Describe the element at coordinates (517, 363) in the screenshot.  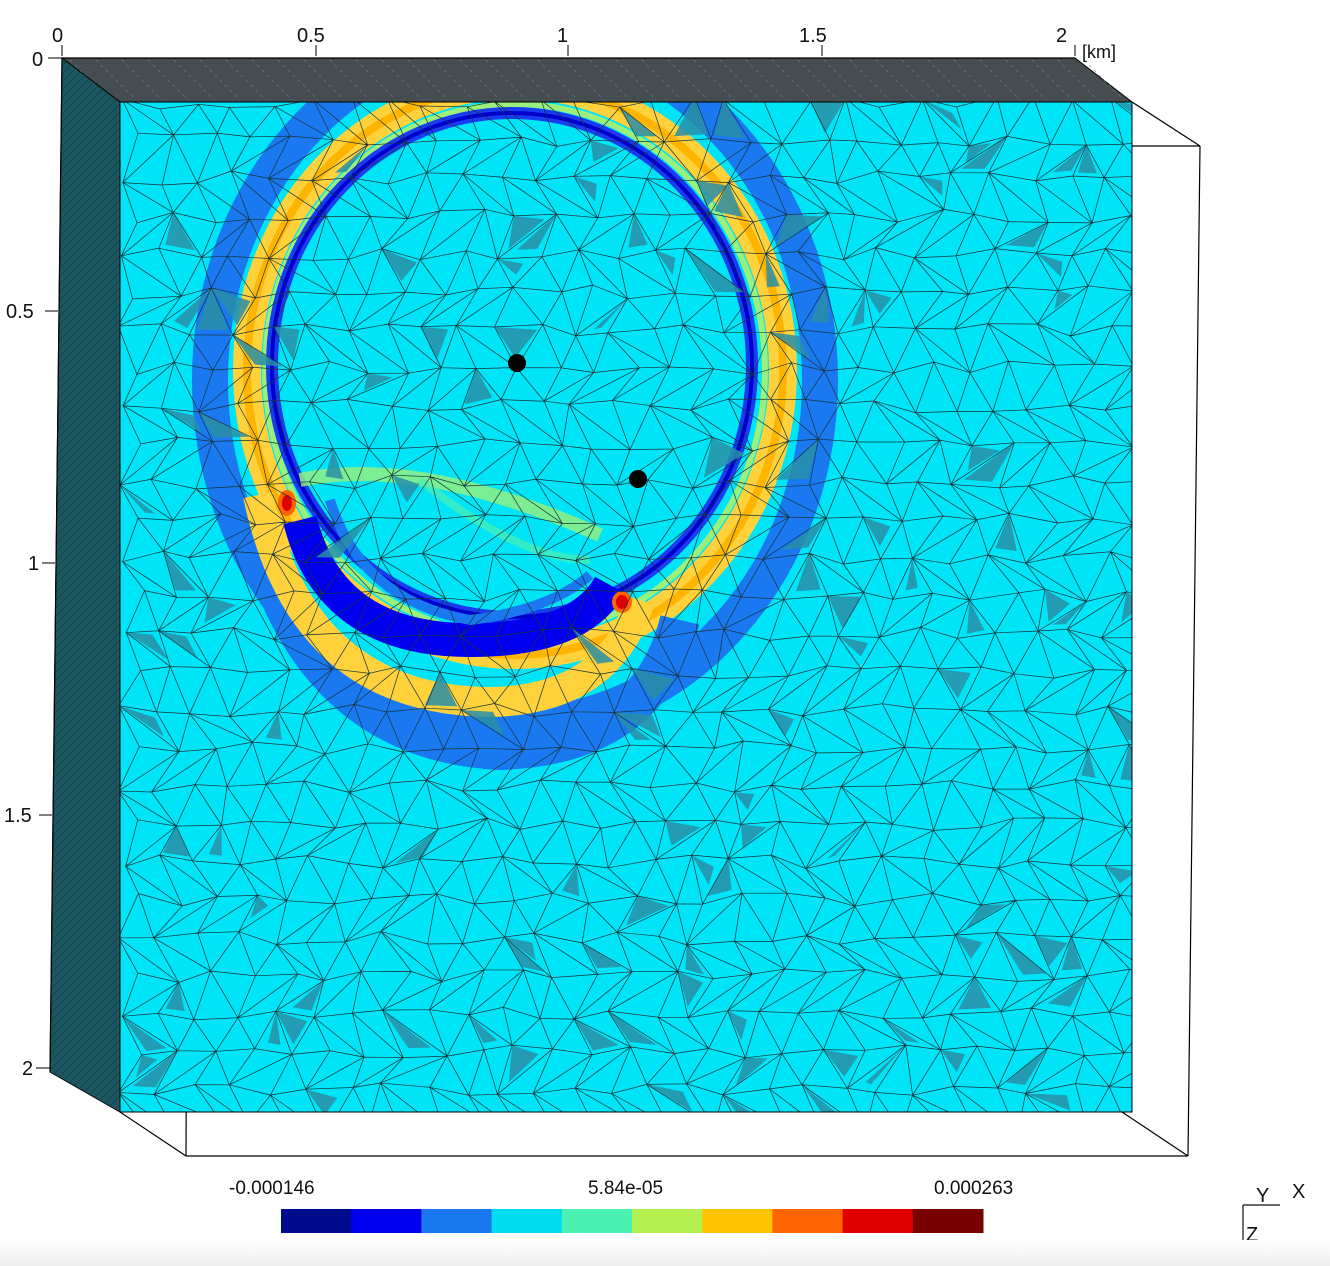
I see `source-marker` at that location.